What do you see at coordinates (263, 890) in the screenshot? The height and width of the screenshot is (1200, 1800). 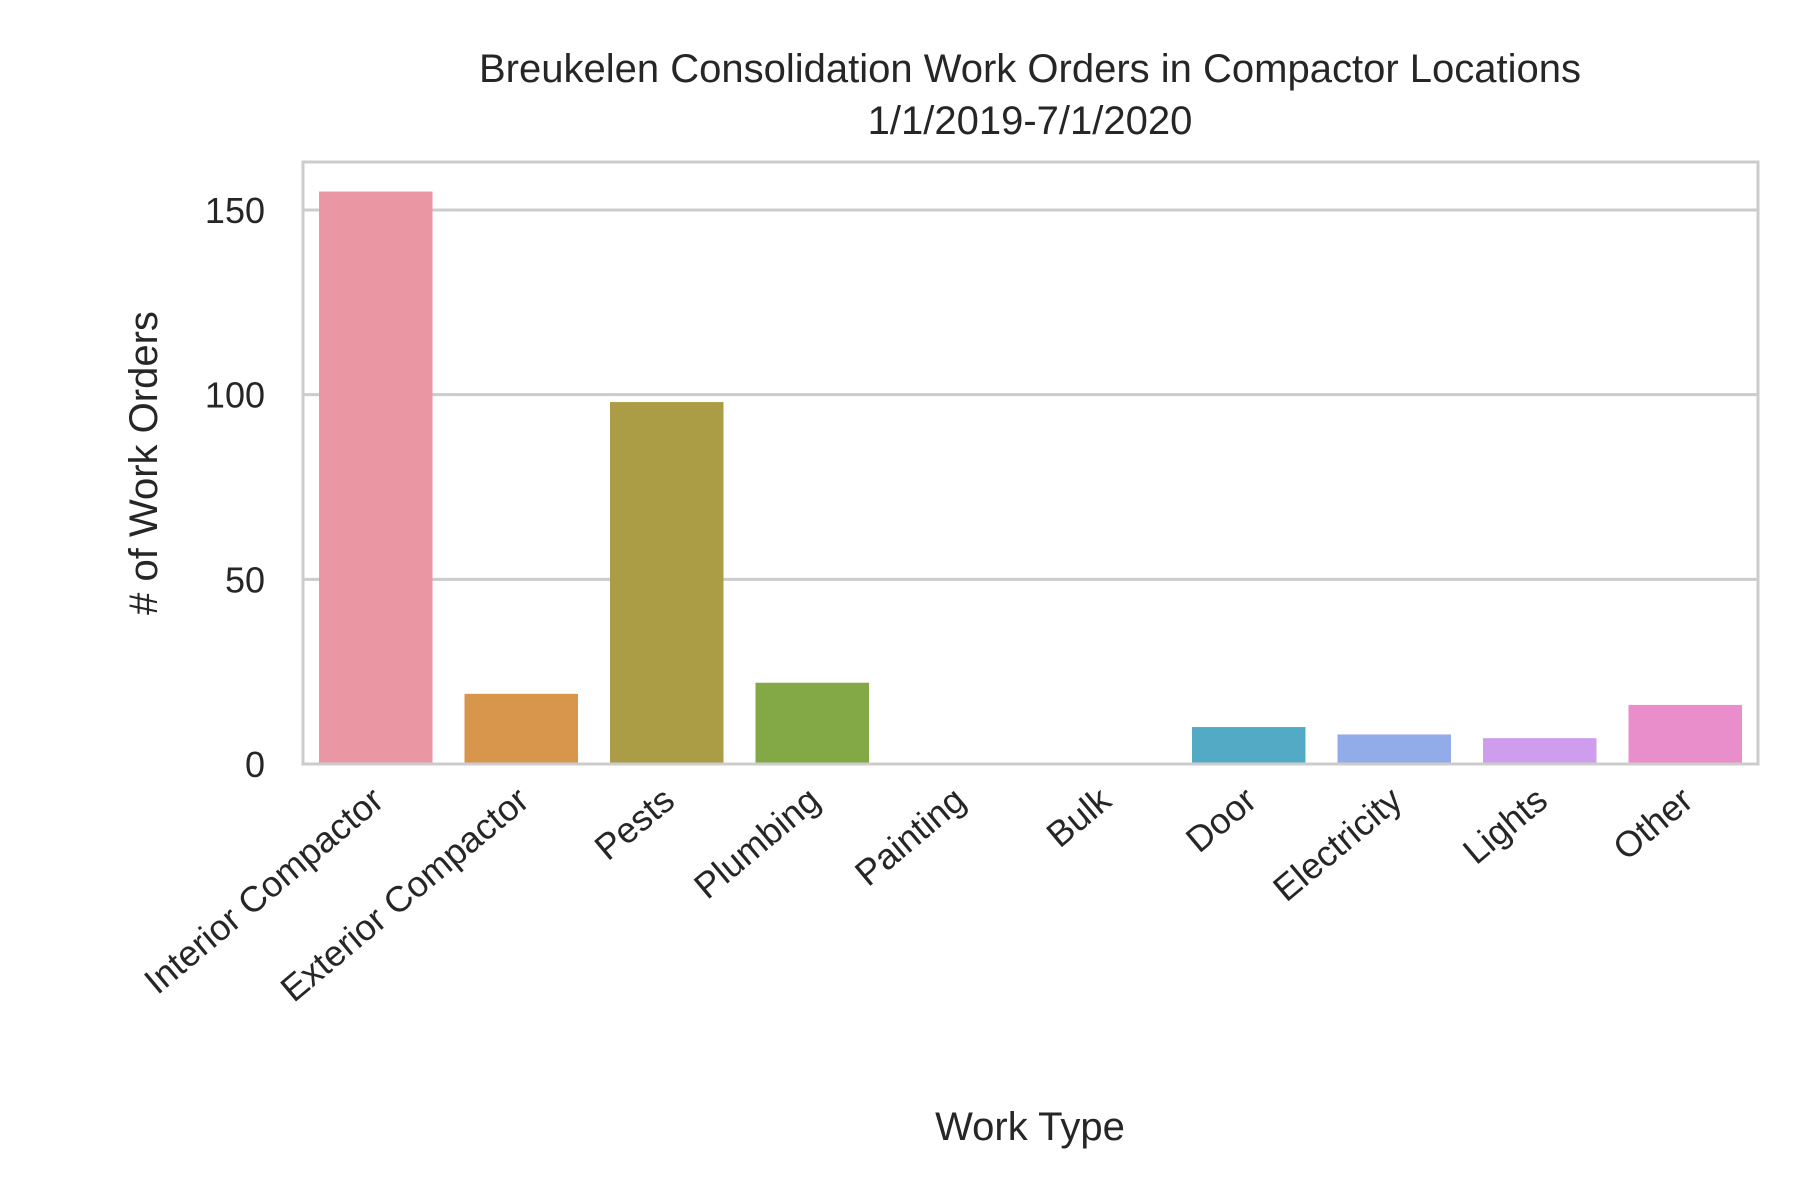 I see `x-tick-label: Interior Compactor` at bounding box center [263, 890].